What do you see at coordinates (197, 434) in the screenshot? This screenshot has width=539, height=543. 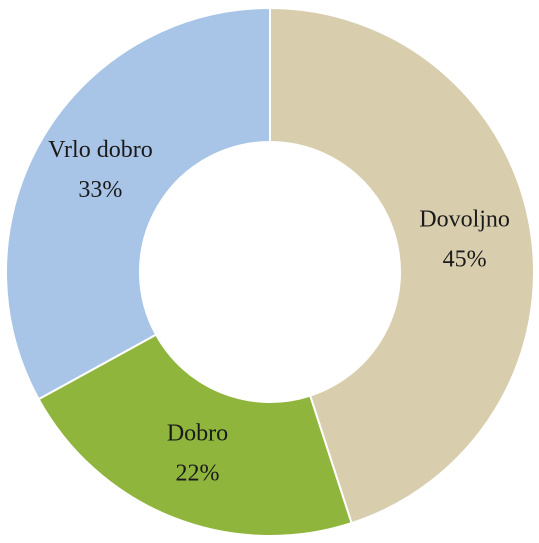 I see `slice-label: Dobro` at bounding box center [197, 434].